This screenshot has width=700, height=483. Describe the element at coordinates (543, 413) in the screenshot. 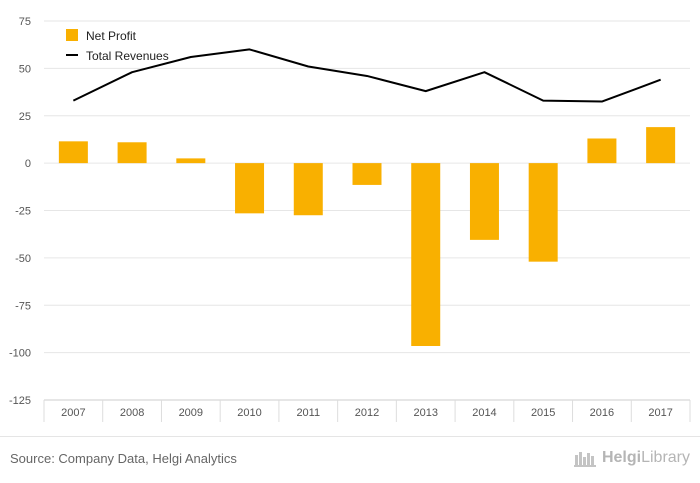

I see `x-tick-label: 2015` at that location.